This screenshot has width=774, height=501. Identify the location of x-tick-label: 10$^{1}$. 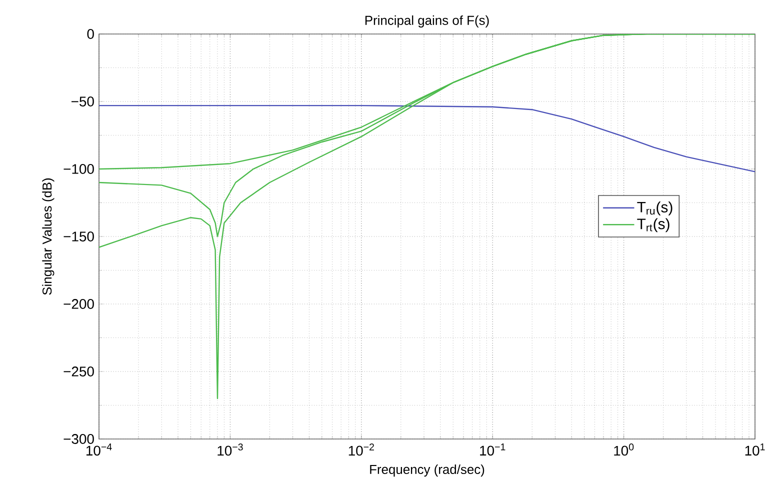
(755, 450).